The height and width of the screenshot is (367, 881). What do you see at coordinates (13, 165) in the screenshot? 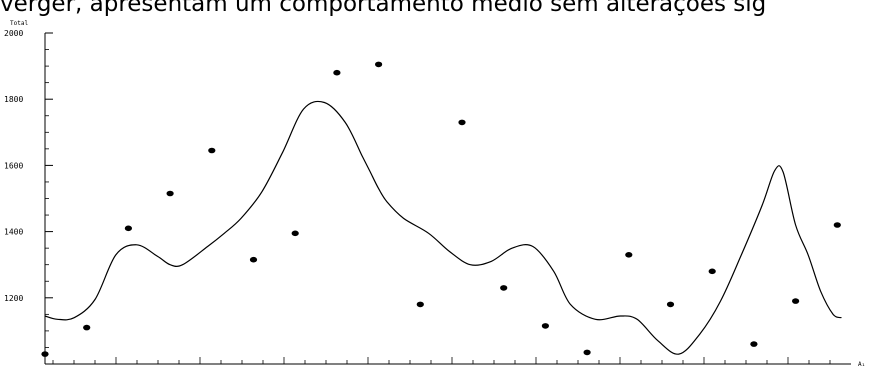
I see `y-tick-label: 1600` at bounding box center [13, 165].